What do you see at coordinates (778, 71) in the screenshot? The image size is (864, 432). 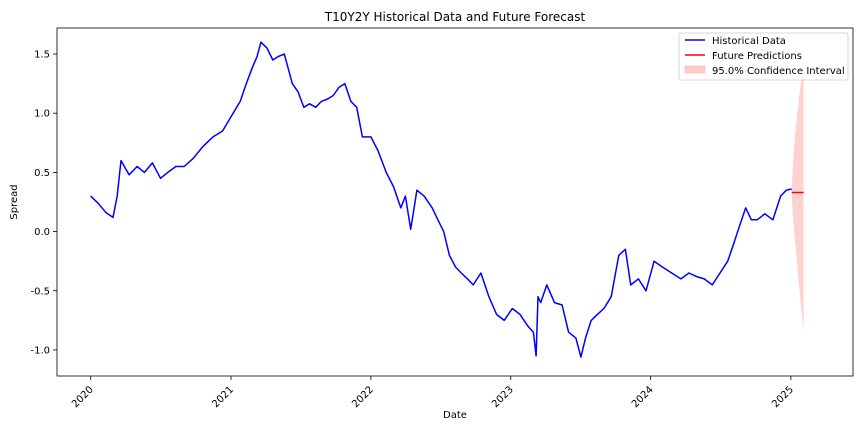 I see `legend-interval-label: 95.0% Confidence Interval` at bounding box center [778, 71].